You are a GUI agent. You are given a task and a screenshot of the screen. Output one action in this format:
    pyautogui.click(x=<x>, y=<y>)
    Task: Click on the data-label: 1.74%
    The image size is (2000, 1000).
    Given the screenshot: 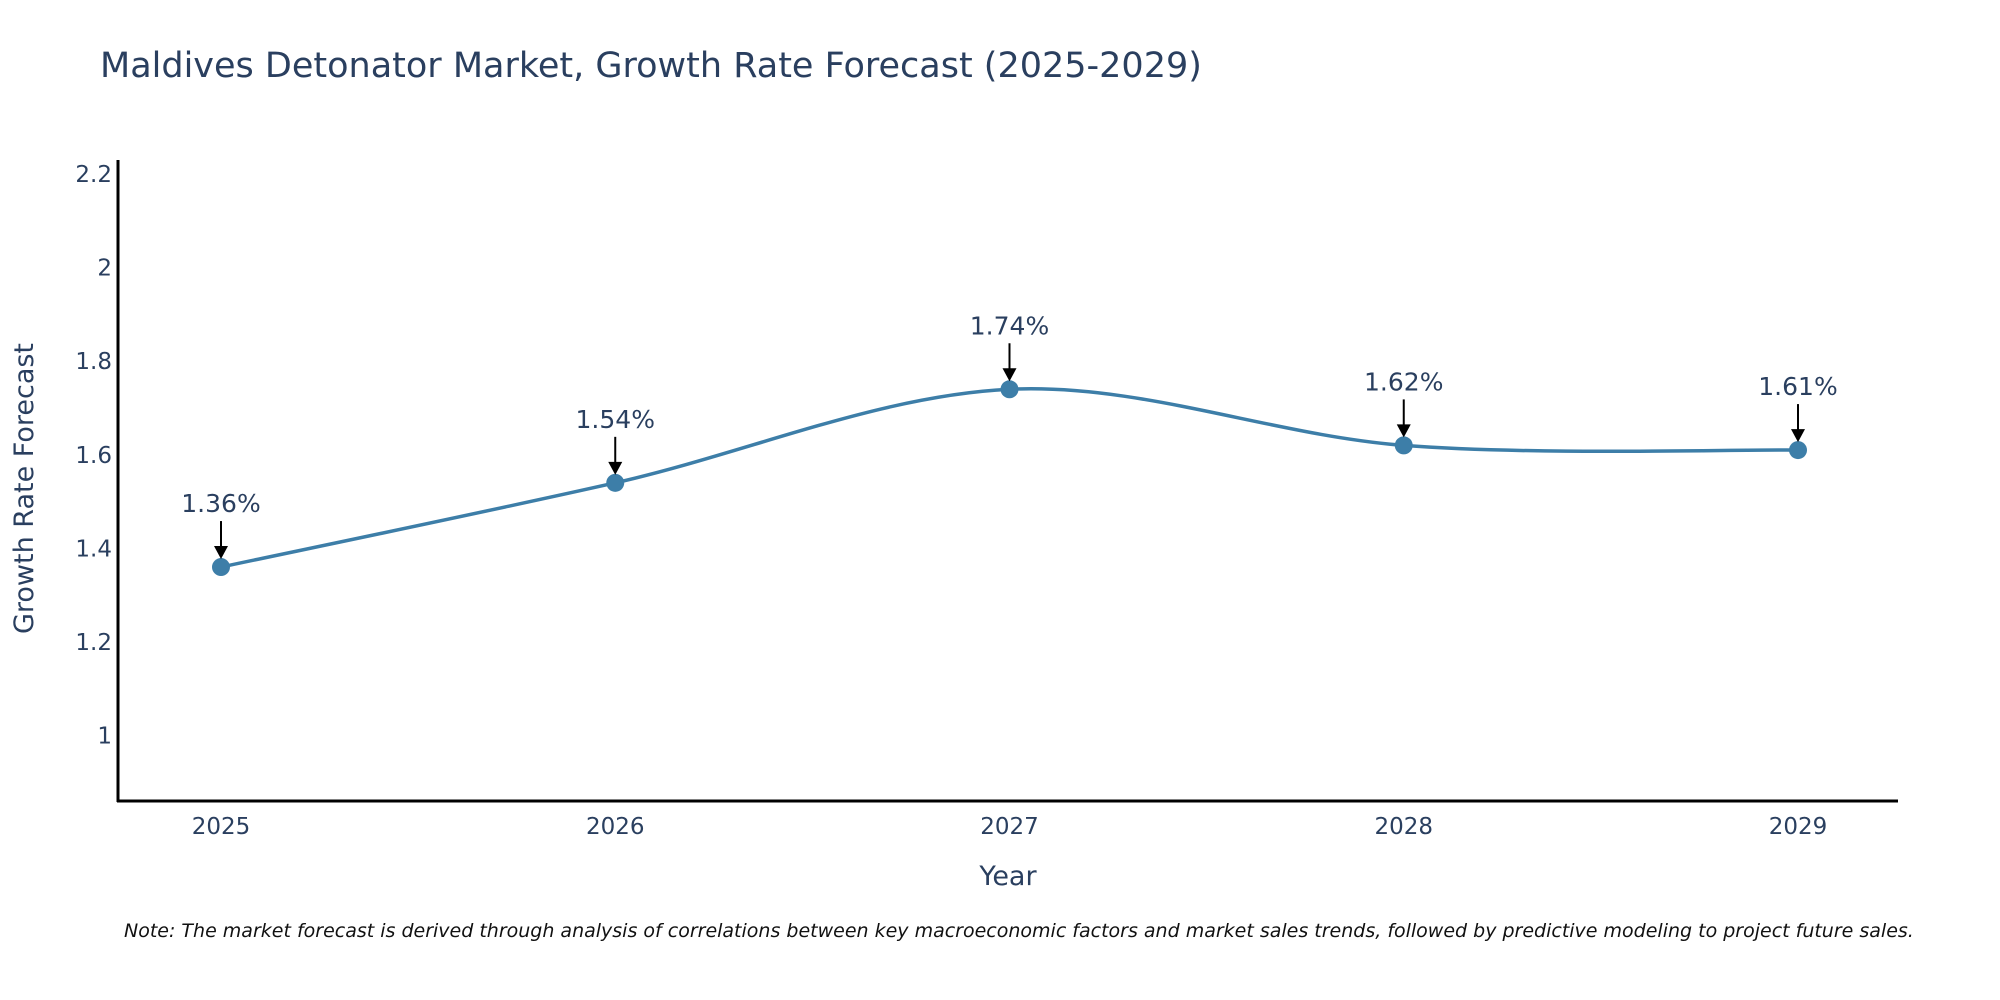 What is the action you would take?
    pyautogui.click(x=1009, y=325)
    